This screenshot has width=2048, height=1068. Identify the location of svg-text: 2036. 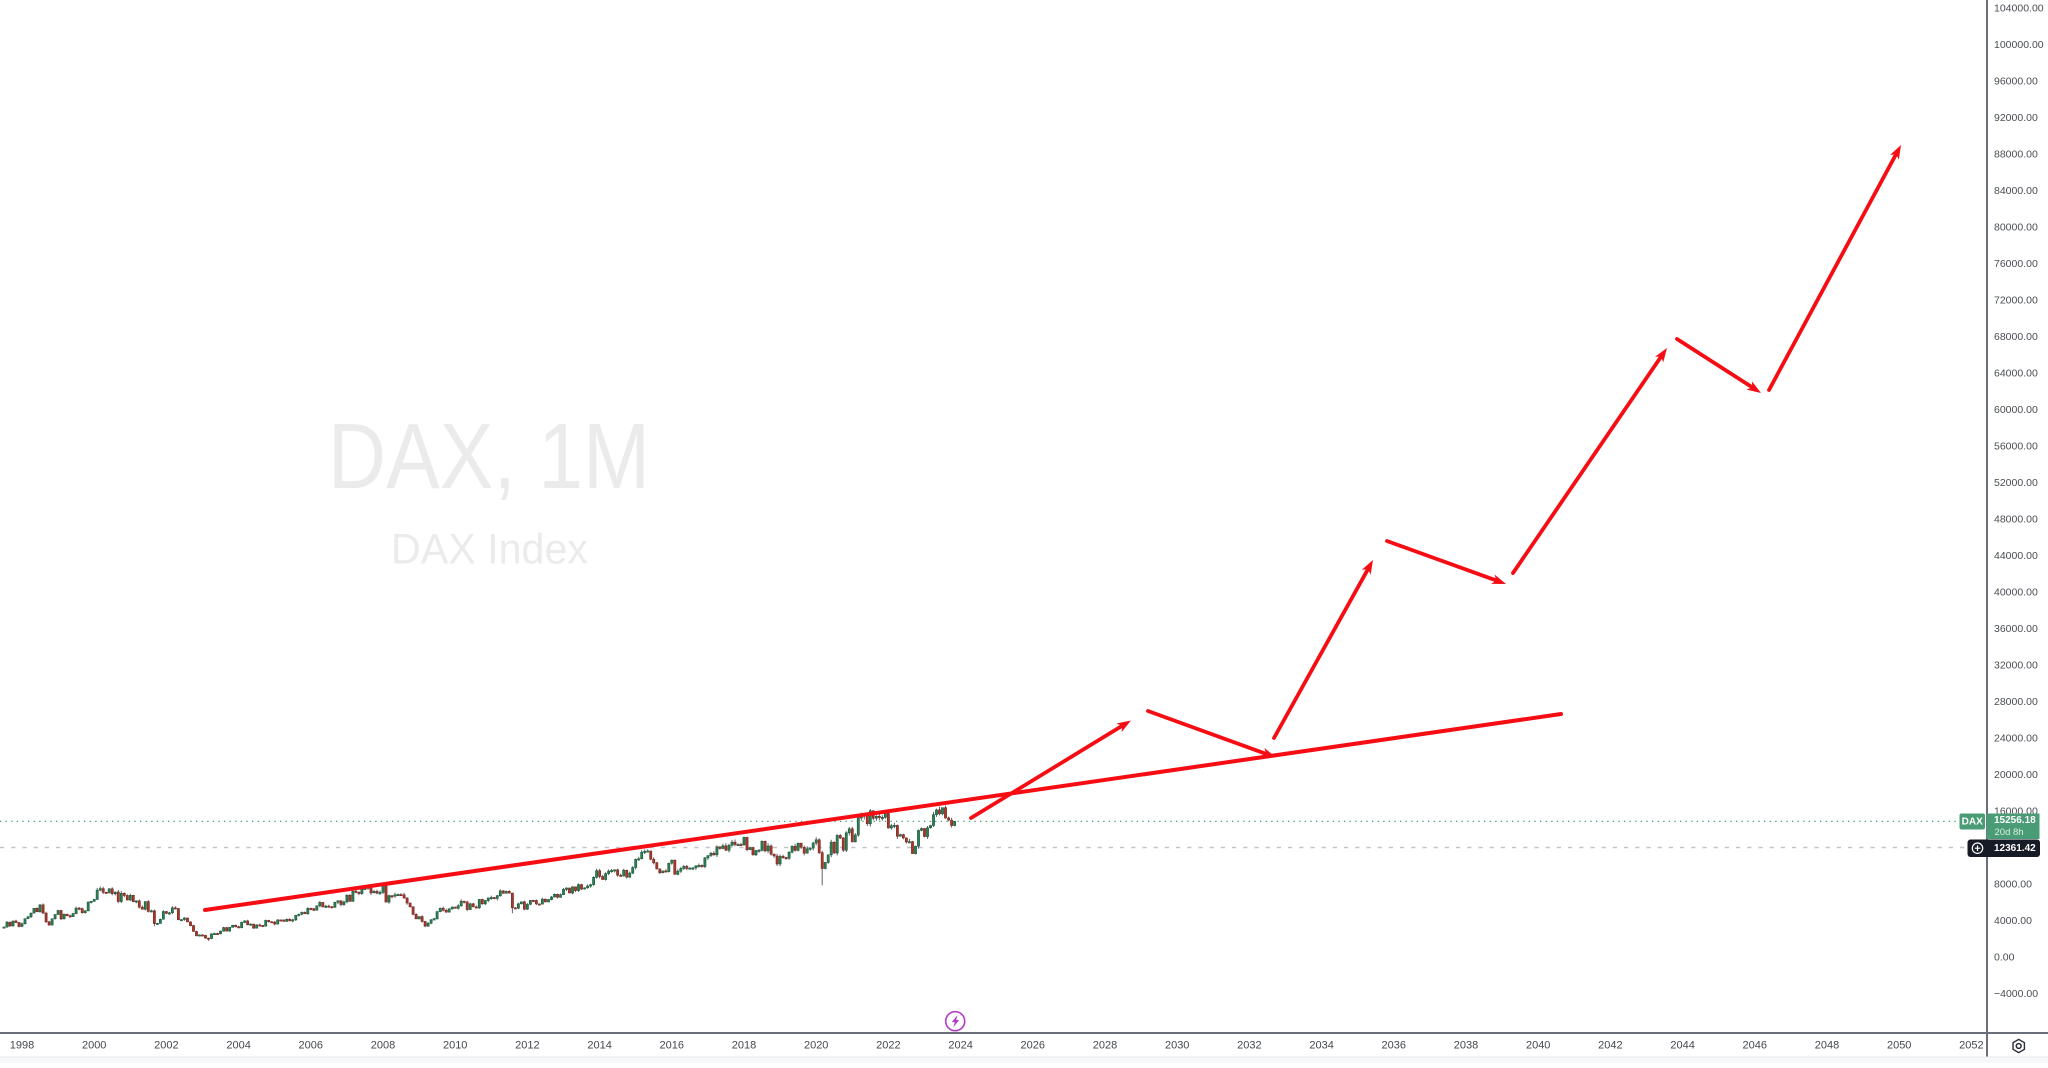
(1394, 1046).